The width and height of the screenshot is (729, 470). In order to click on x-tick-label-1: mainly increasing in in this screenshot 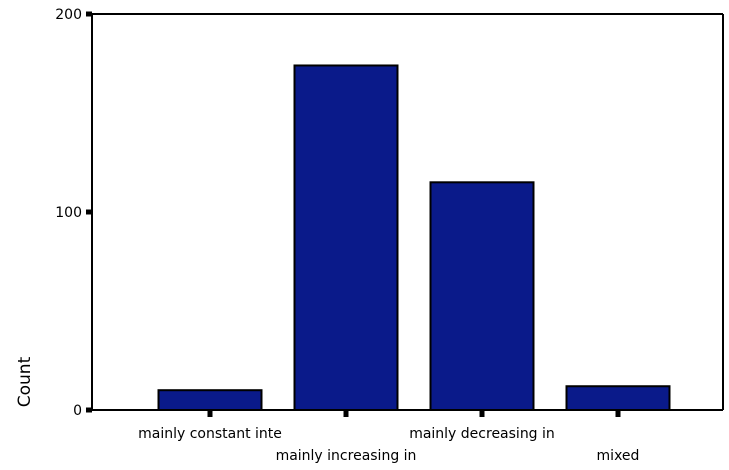, I will do `click(346, 456)`.